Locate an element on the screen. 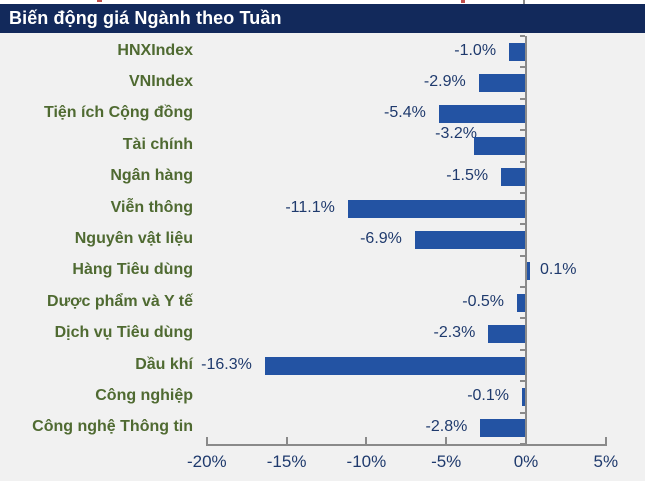 This screenshot has height=481, width=645. value-label: 0.1% is located at coordinates (558, 270).